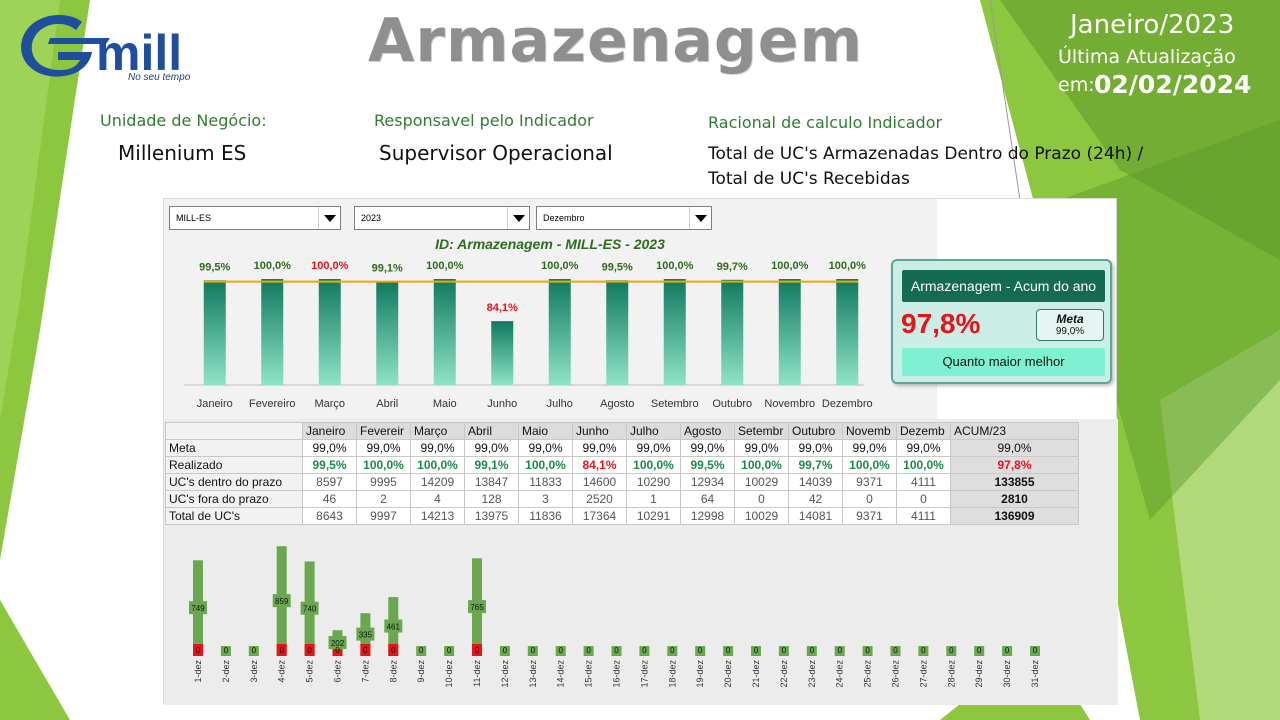 The height and width of the screenshot is (720, 1280). What do you see at coordinates (255, 218) in the screenshot?
I see `unit-dropdown: MILL-ES` at bounding box center [255, 218].